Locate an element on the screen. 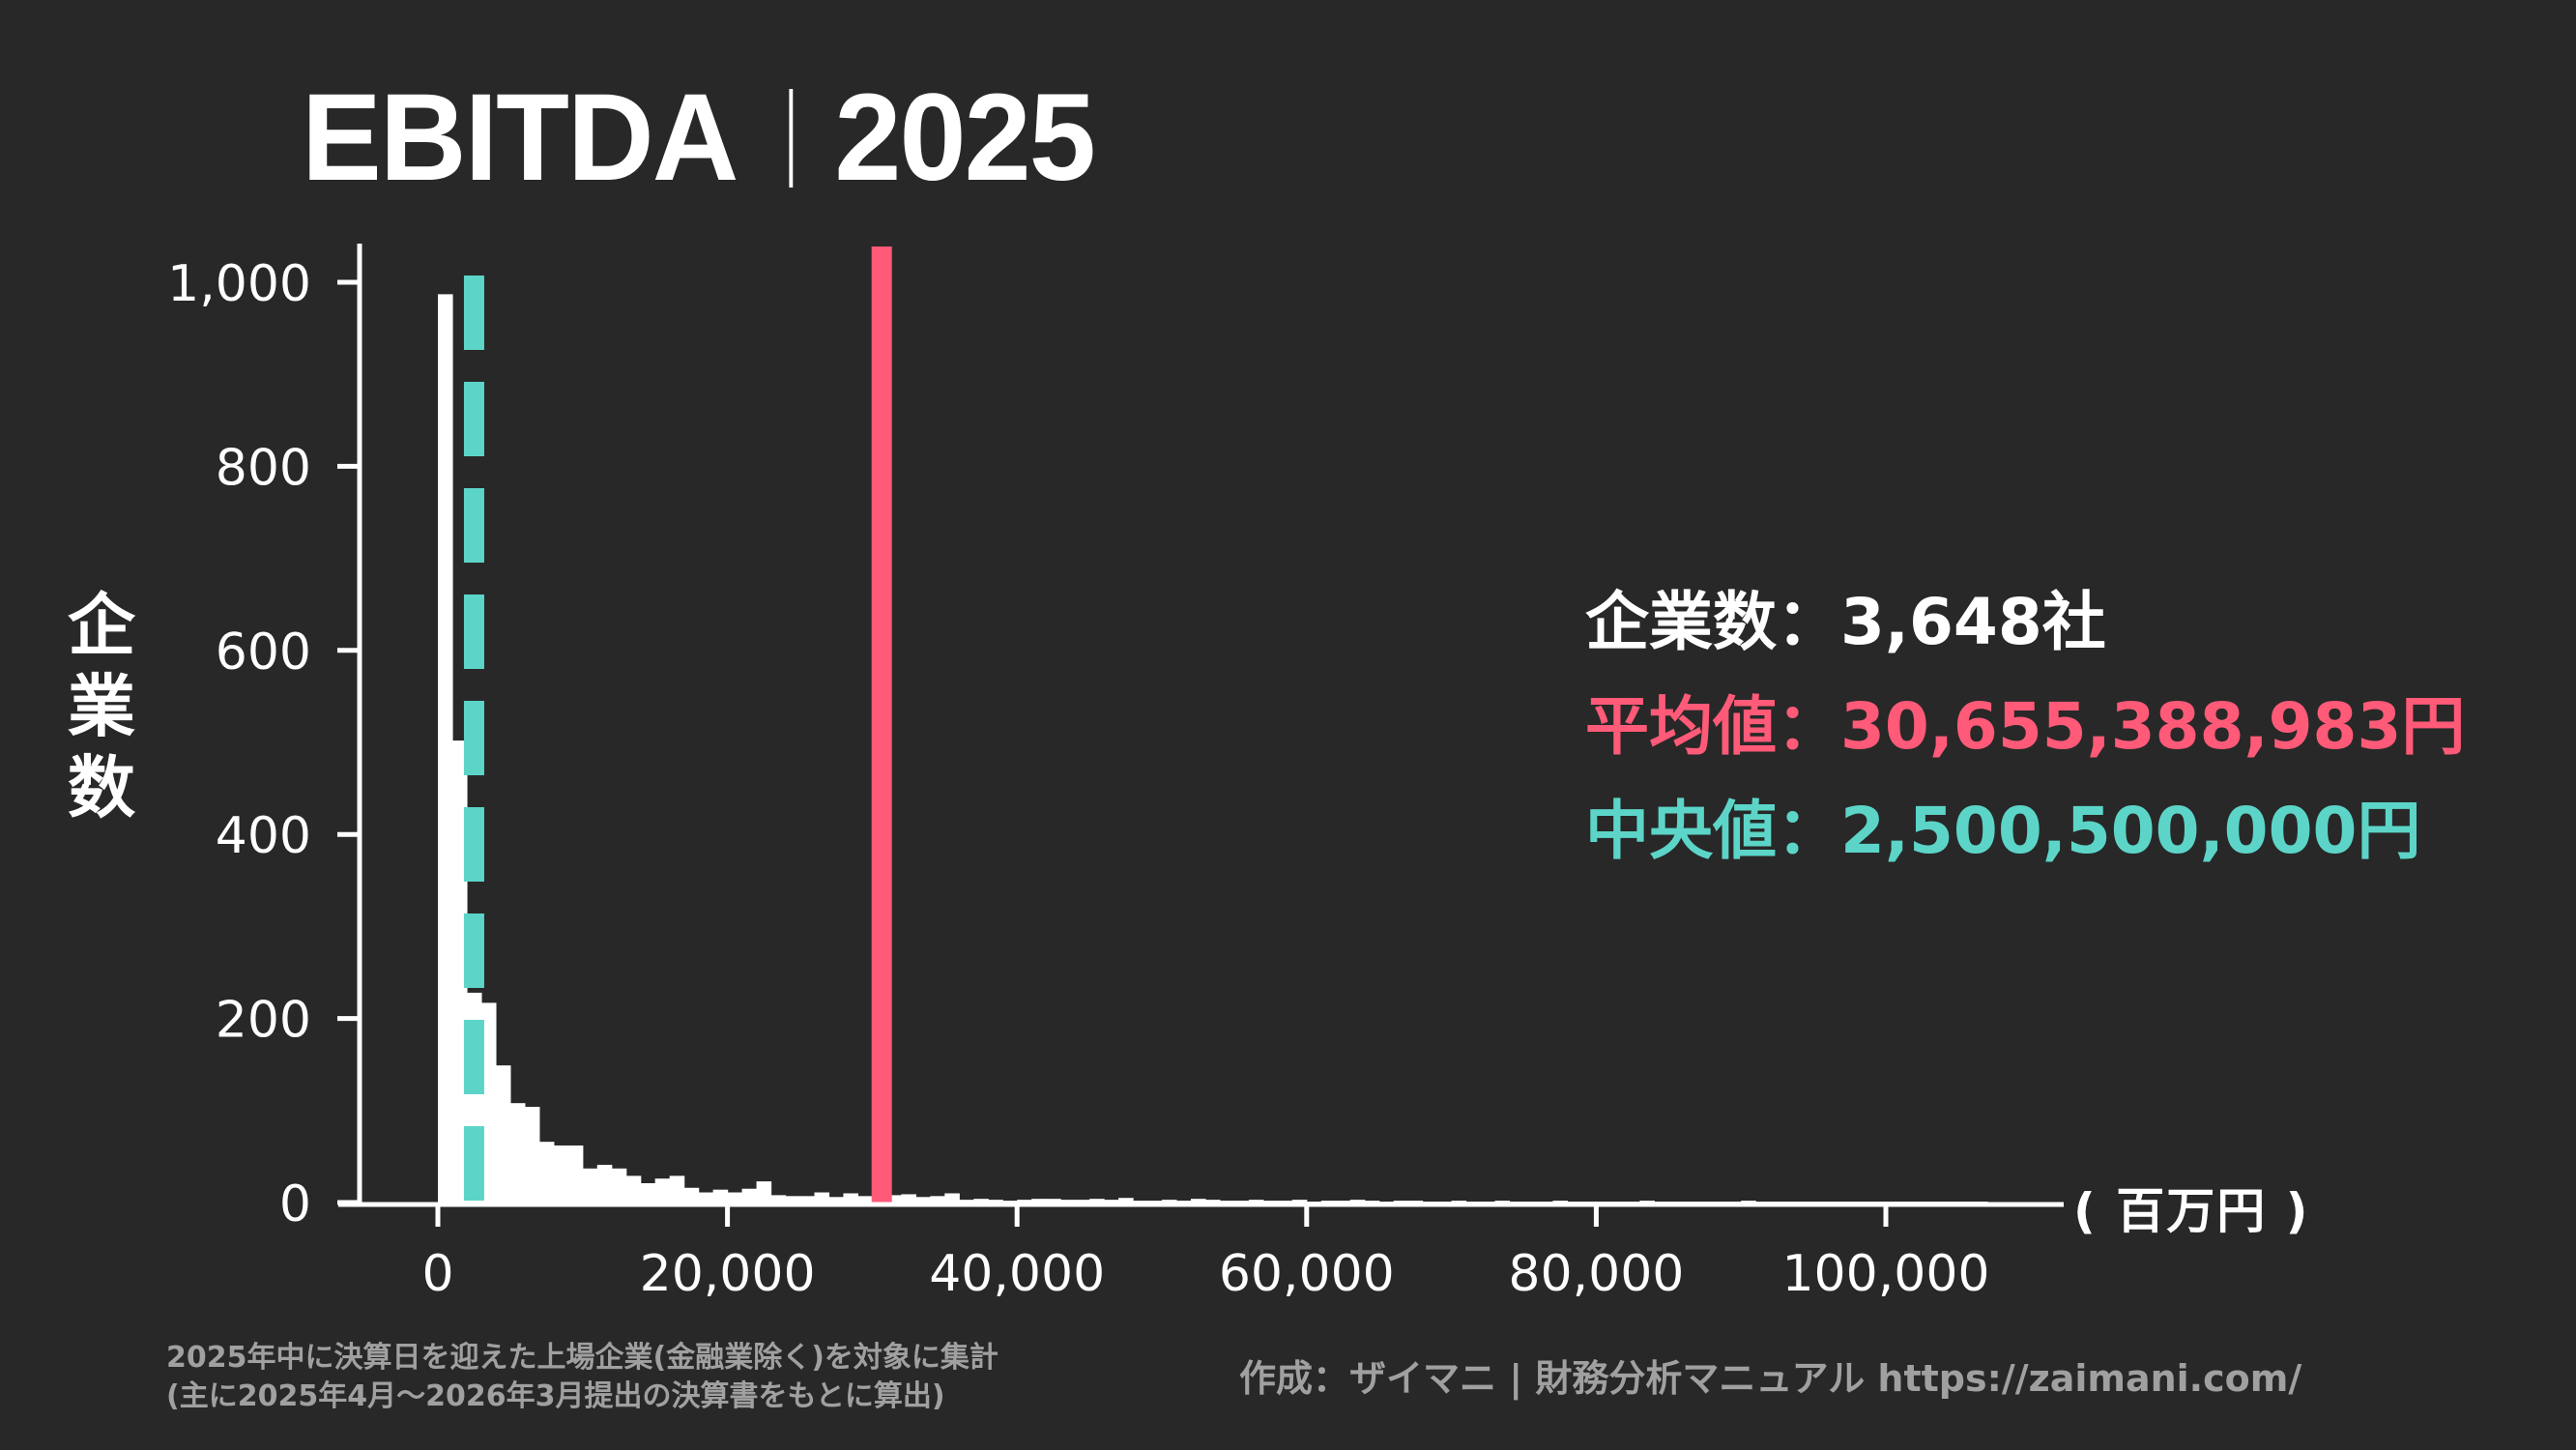  title-main: EBITDA is located at coordinates (520, 138).